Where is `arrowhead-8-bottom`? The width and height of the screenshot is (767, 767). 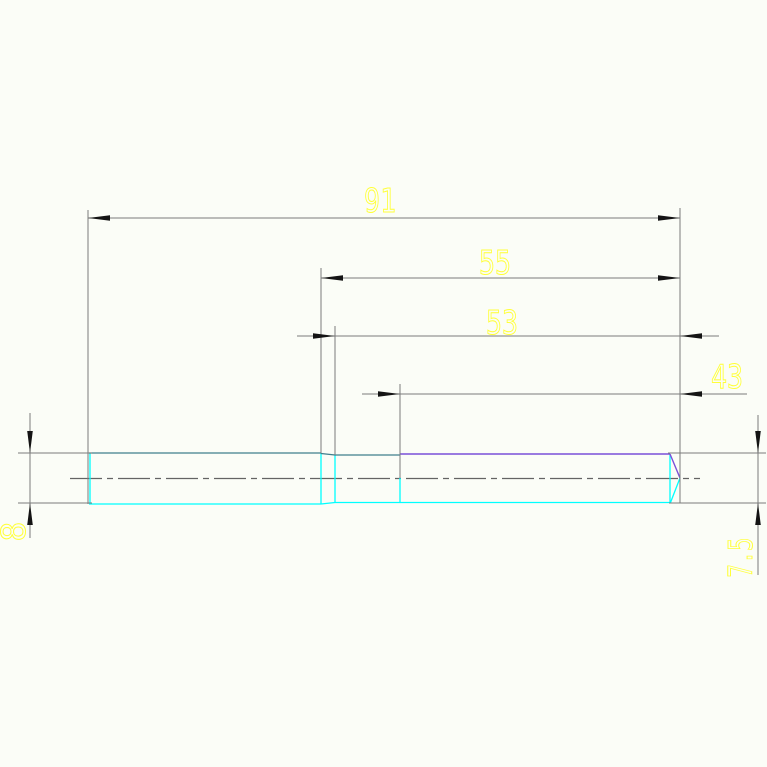
arrowhead-8-bottom is located at coordinates (30, 514).